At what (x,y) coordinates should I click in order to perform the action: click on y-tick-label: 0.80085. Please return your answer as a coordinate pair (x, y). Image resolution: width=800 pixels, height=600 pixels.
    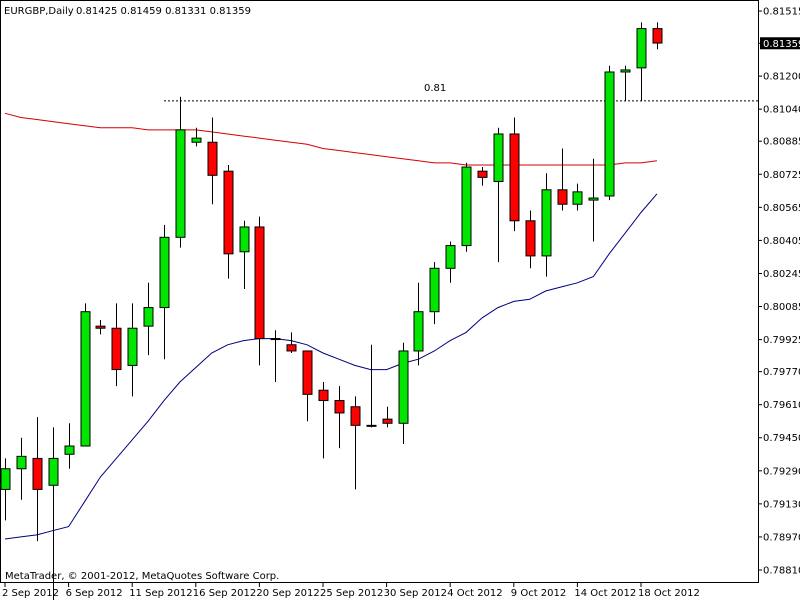
    Looking at the image, I should click on (781, 307).